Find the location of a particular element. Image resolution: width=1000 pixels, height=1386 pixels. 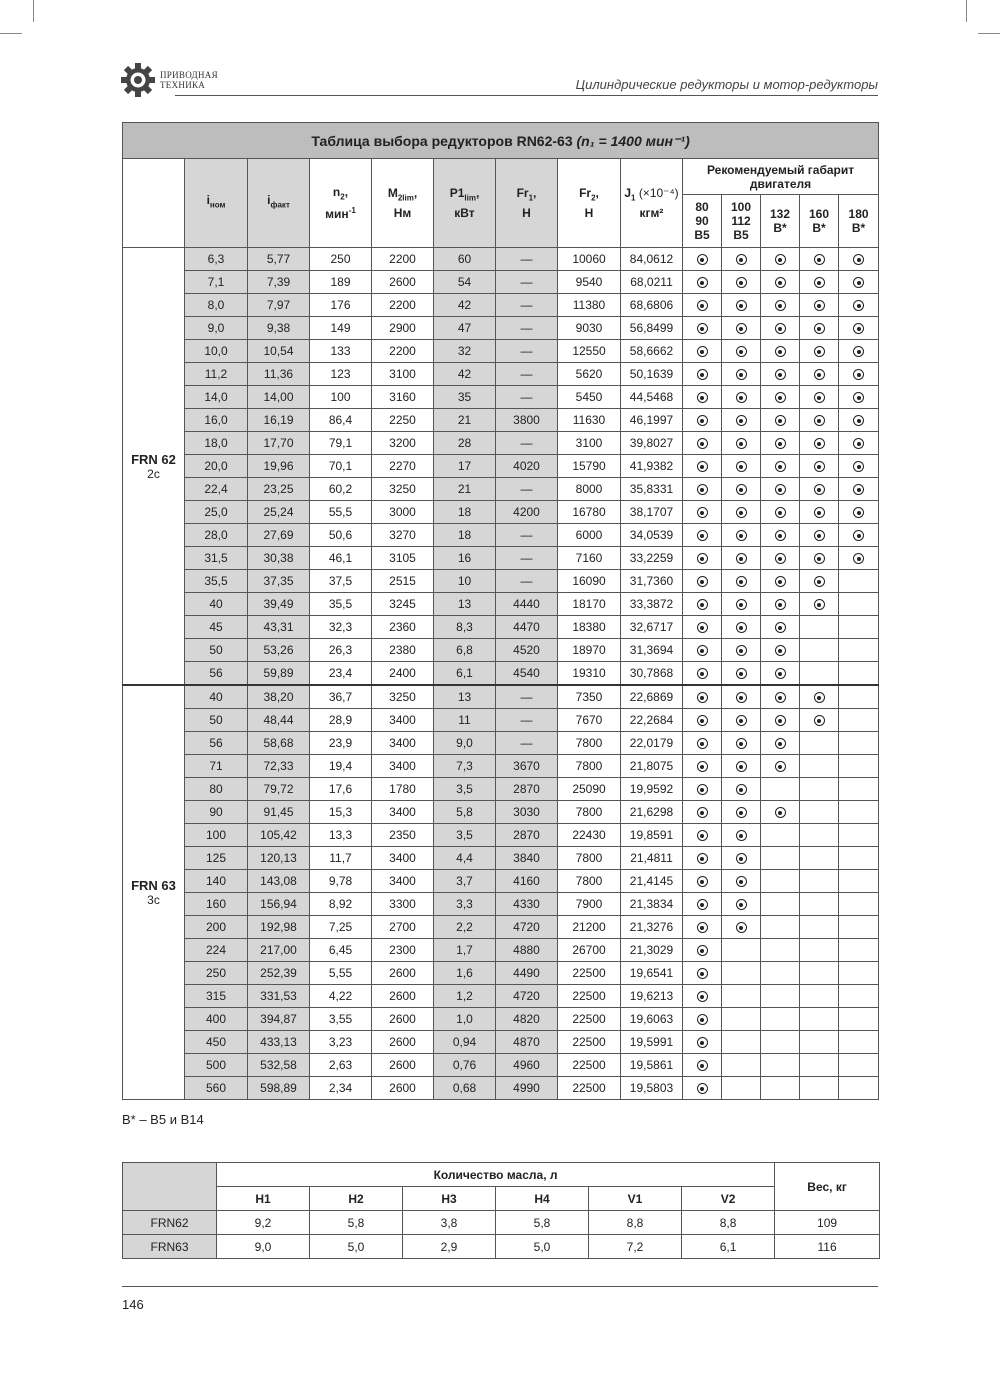

cell: 125 is located at coordinates (216, 858).